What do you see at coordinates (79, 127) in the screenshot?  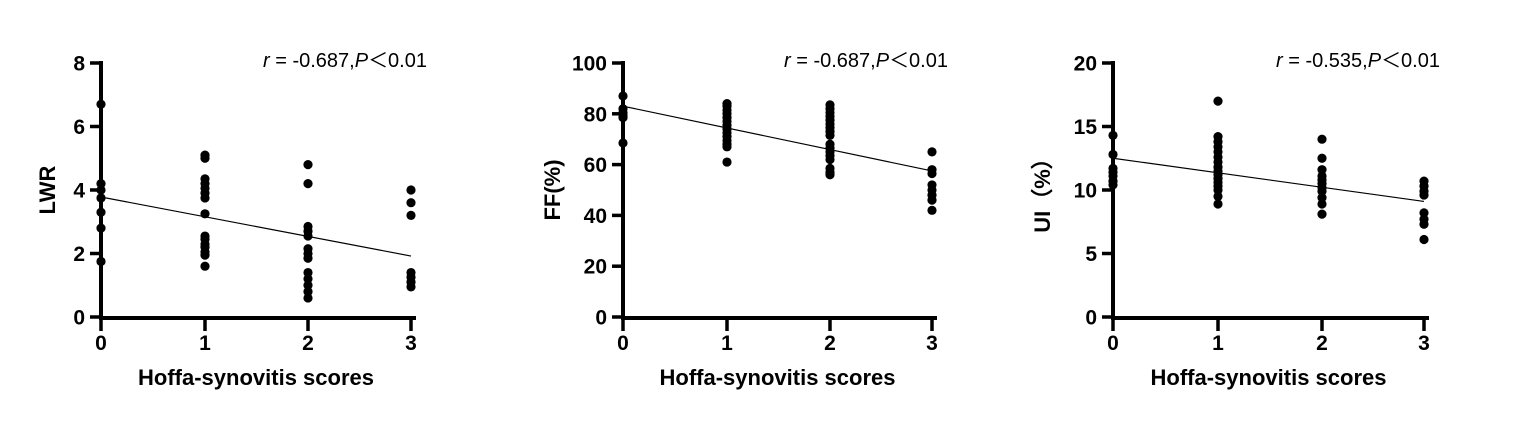 I see `y-tick-label: 6` at bounding box center [79, 127].